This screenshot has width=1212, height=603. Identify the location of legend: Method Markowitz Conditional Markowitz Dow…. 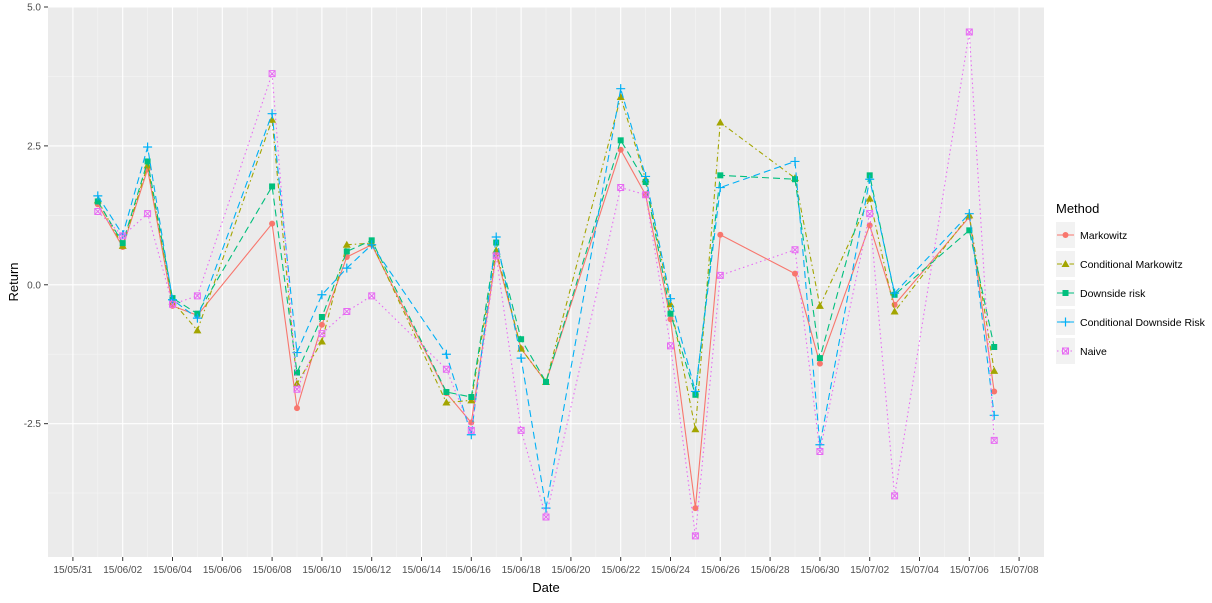
(1131, 282).